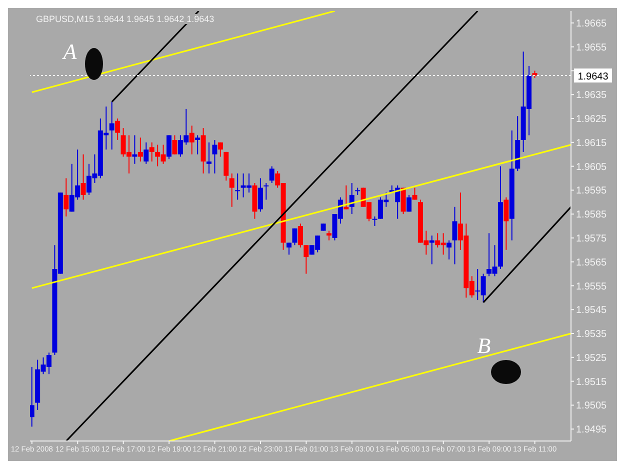  What do you see at coordinates (592, 406) in the screenshot?
I see `y-tick-label: 1.9505` at bounding box center [592, 406].